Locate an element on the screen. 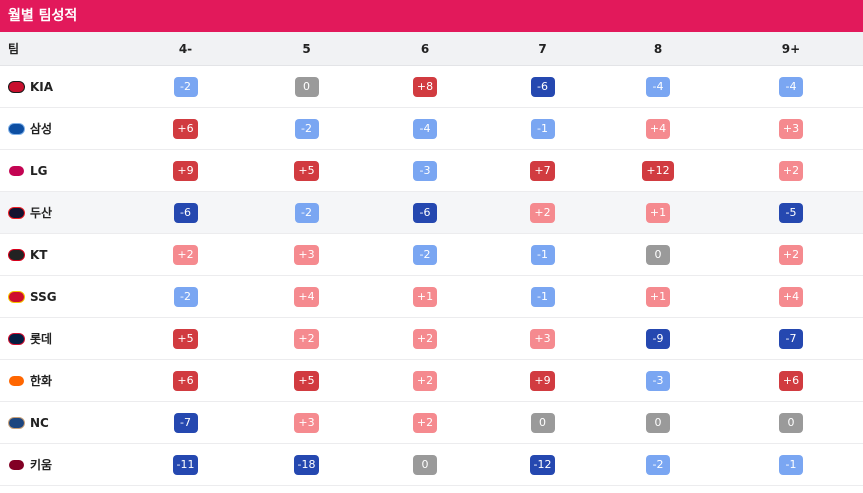 The width and height of the screenshot is (863, 493). team-cell: 롯데 is located at coordinates (60, 338).